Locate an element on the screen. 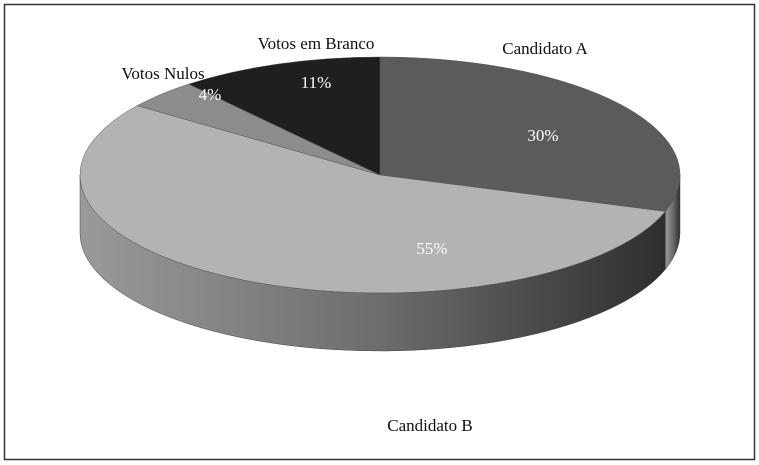  value-label: 55% is located at coordinates (431, 248).